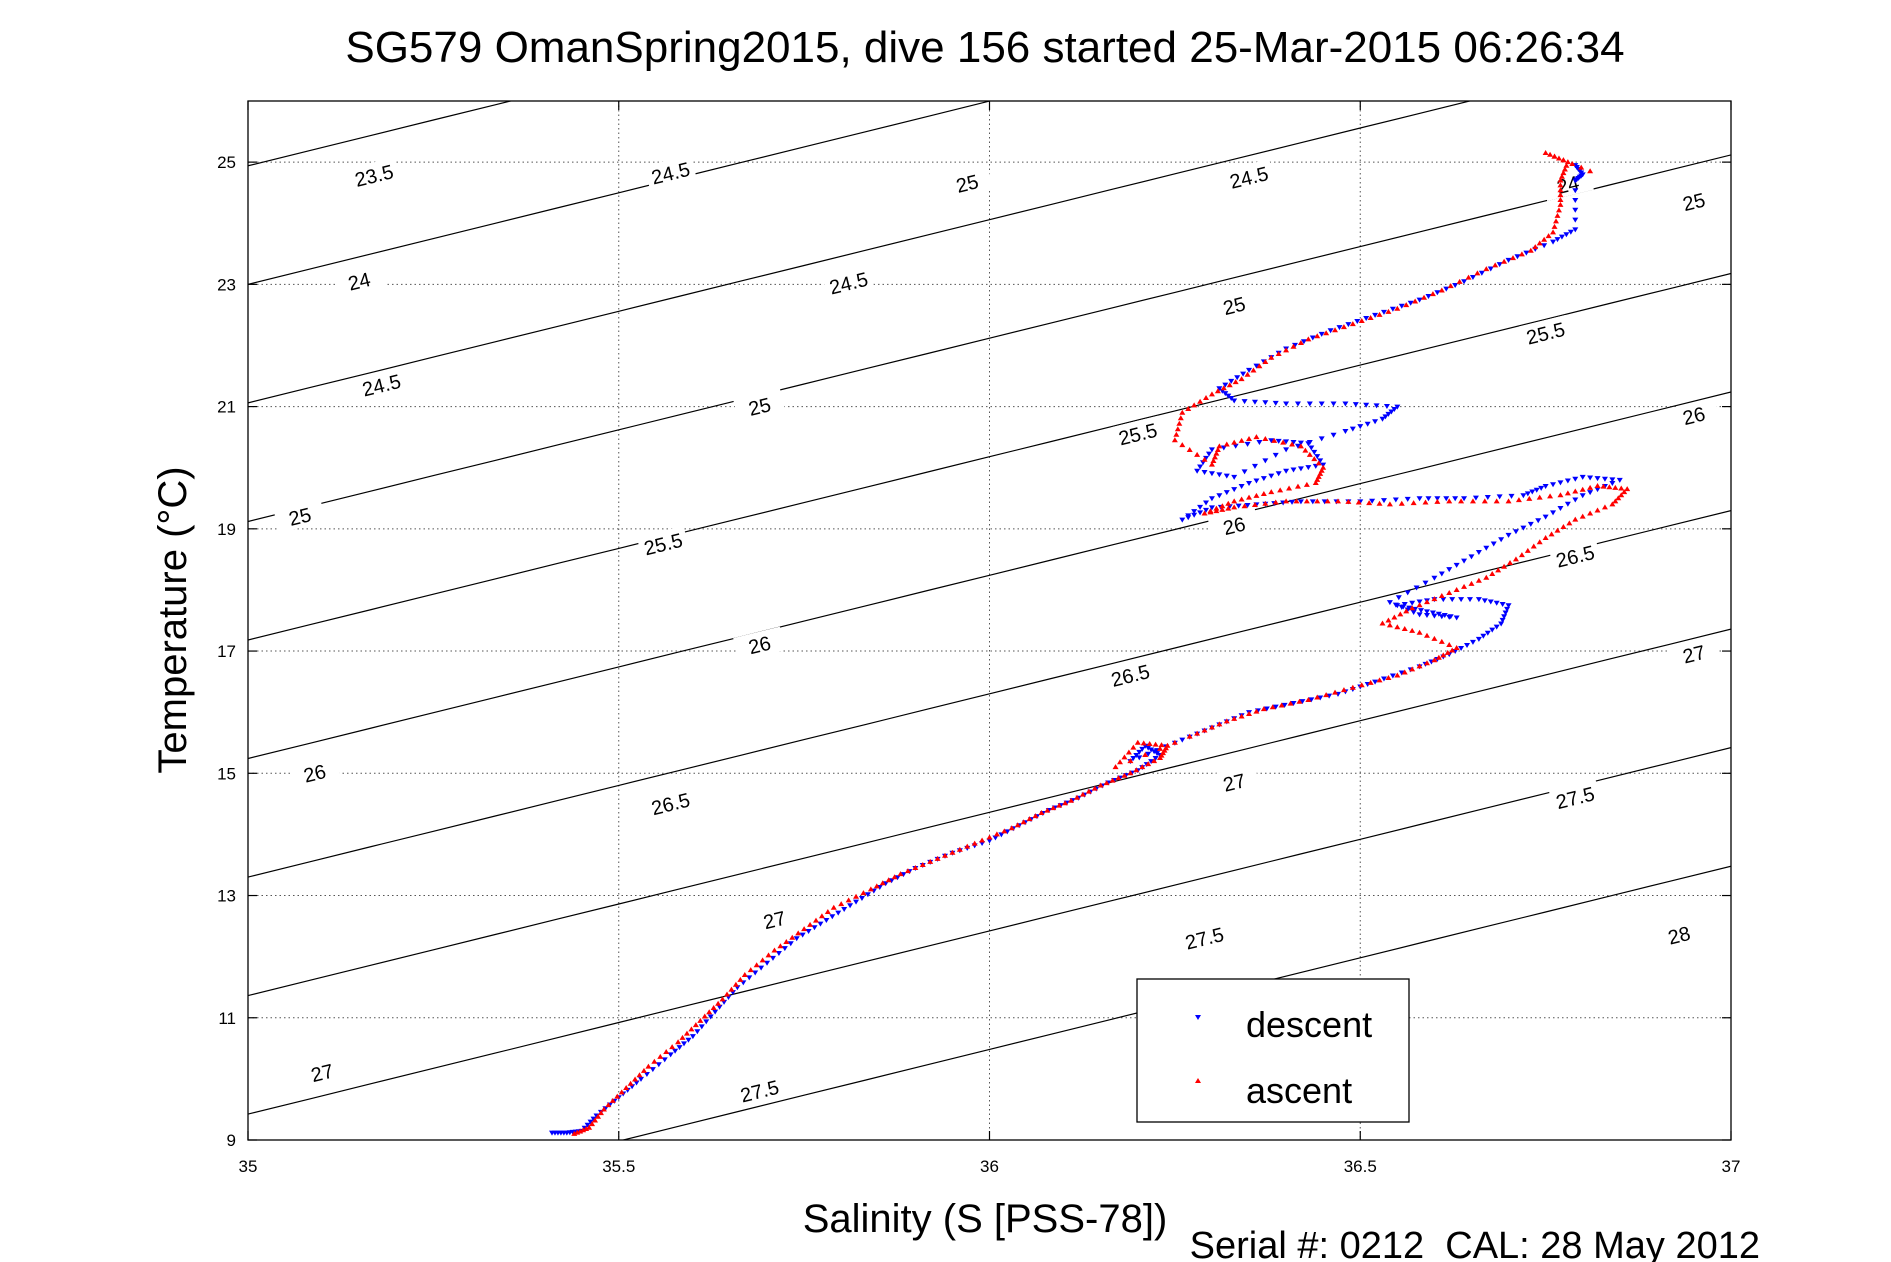 The width and height of the screenshot is (1891, 1262). I want to click on contour-label: 26, so click(315, 774).